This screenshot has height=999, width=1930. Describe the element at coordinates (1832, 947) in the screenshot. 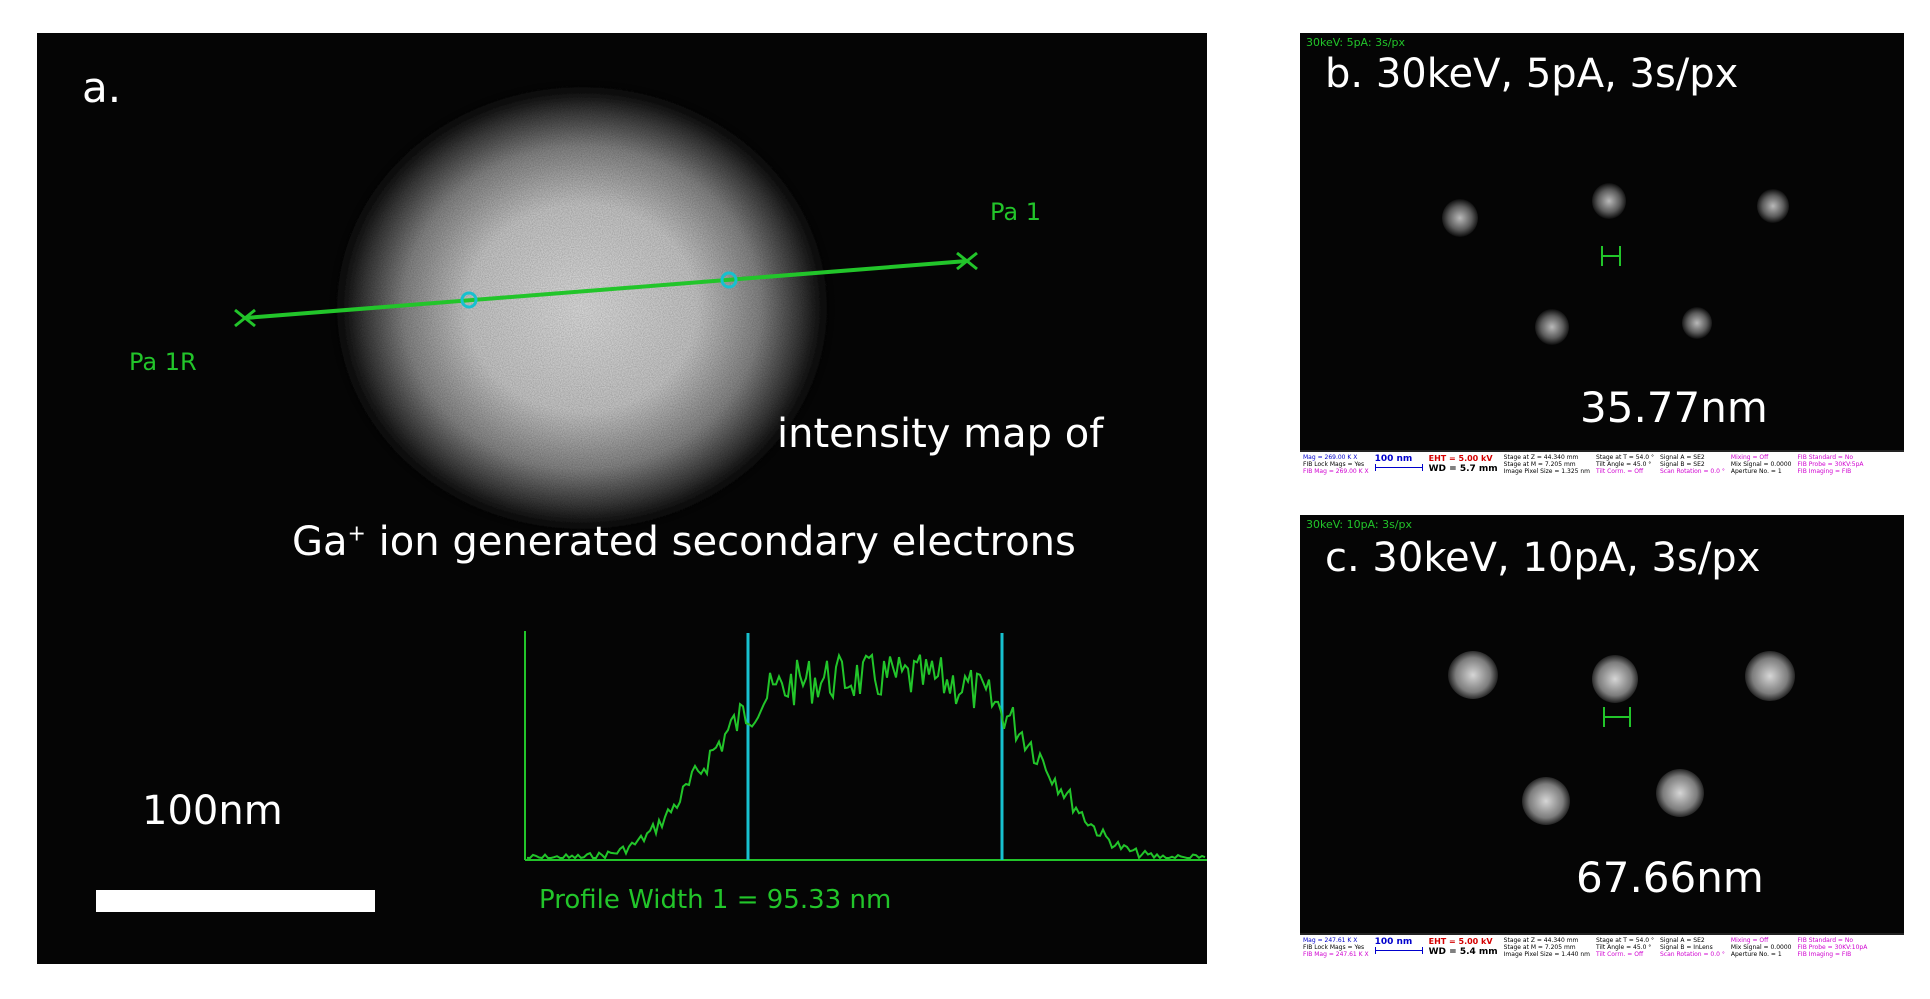

I see `info-fib-probe: FIB Probe = 30KV:10pA` at that location.